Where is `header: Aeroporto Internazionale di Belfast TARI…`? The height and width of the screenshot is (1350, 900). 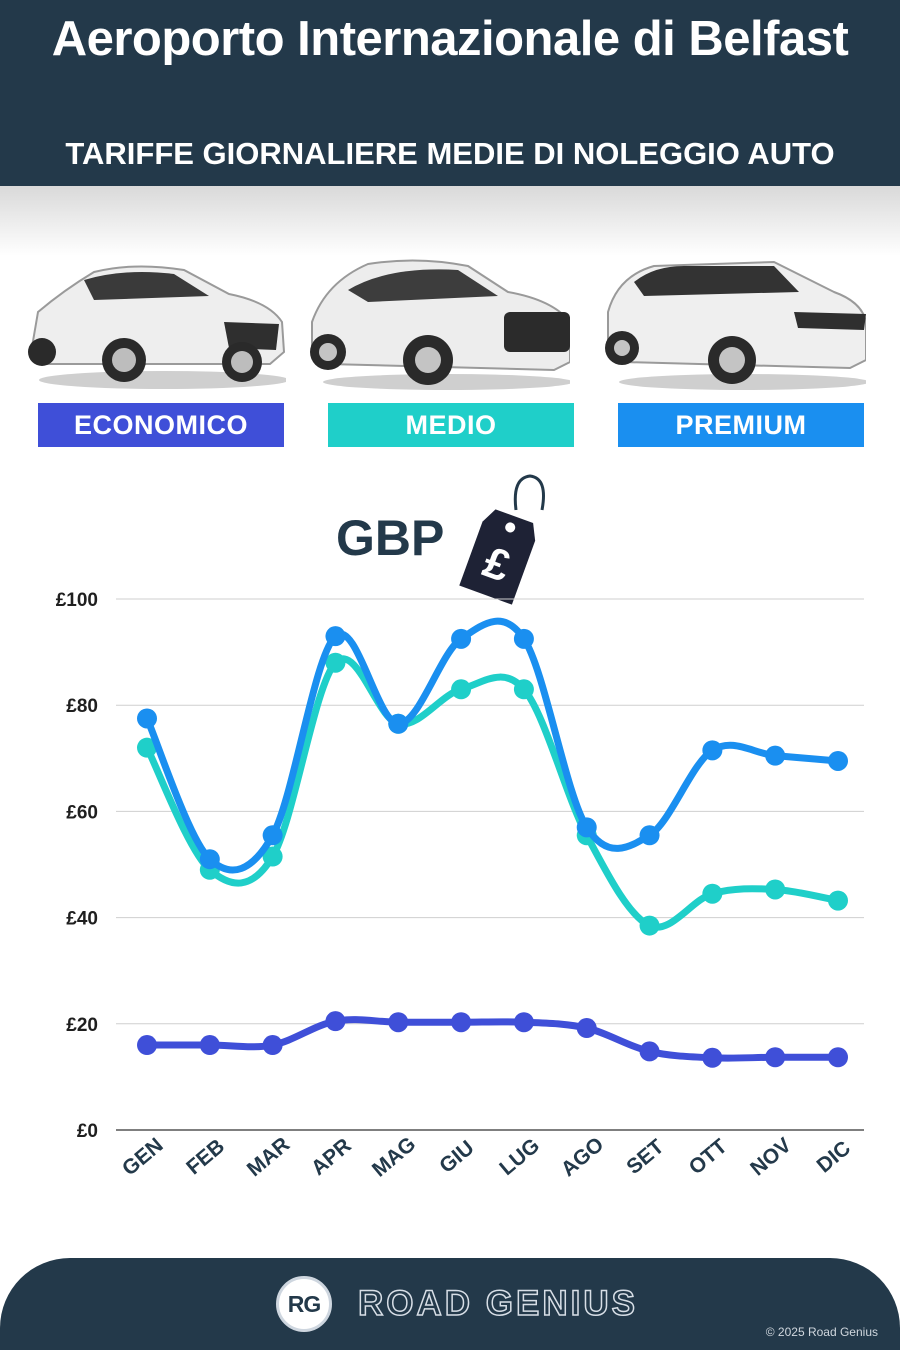 header: Aeroporto Internazionale di Belfast TARI… is located at coordinates (450, 93).